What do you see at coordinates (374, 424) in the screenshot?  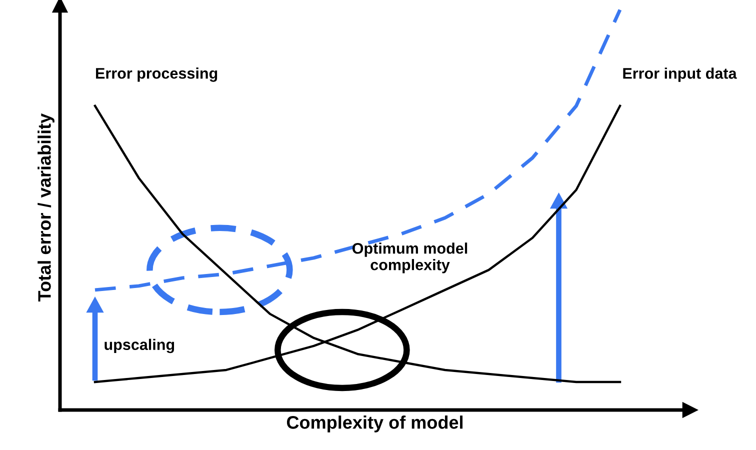 I see `x-axis-title: Complexity of model` at bounding box center [374, 424].